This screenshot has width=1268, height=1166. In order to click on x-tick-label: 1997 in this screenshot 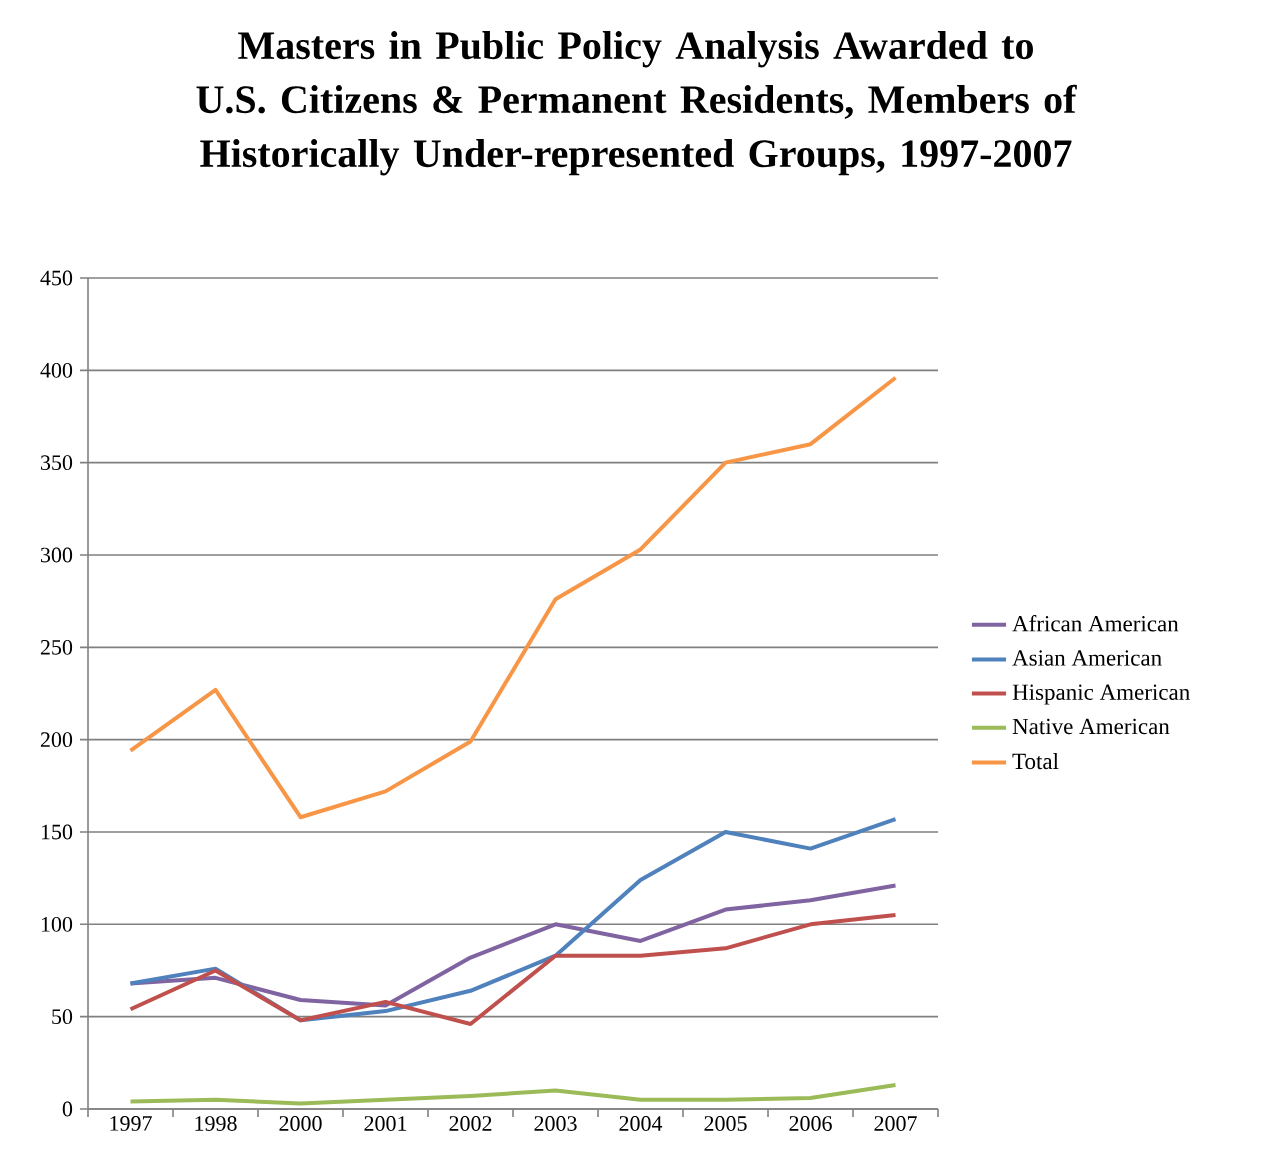, I will do `click(131, 1123)`.